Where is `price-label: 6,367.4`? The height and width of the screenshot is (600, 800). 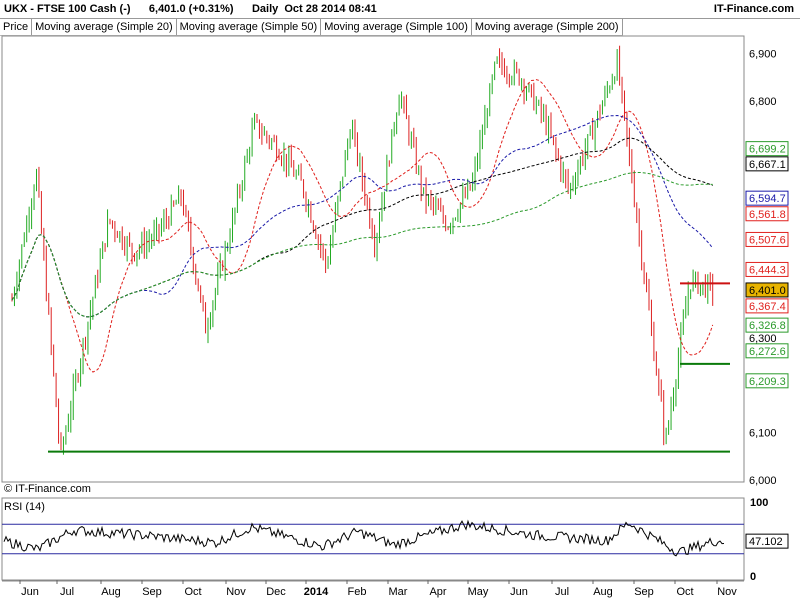 price-label: 6,367.4 is located at coordinates (767, 307).